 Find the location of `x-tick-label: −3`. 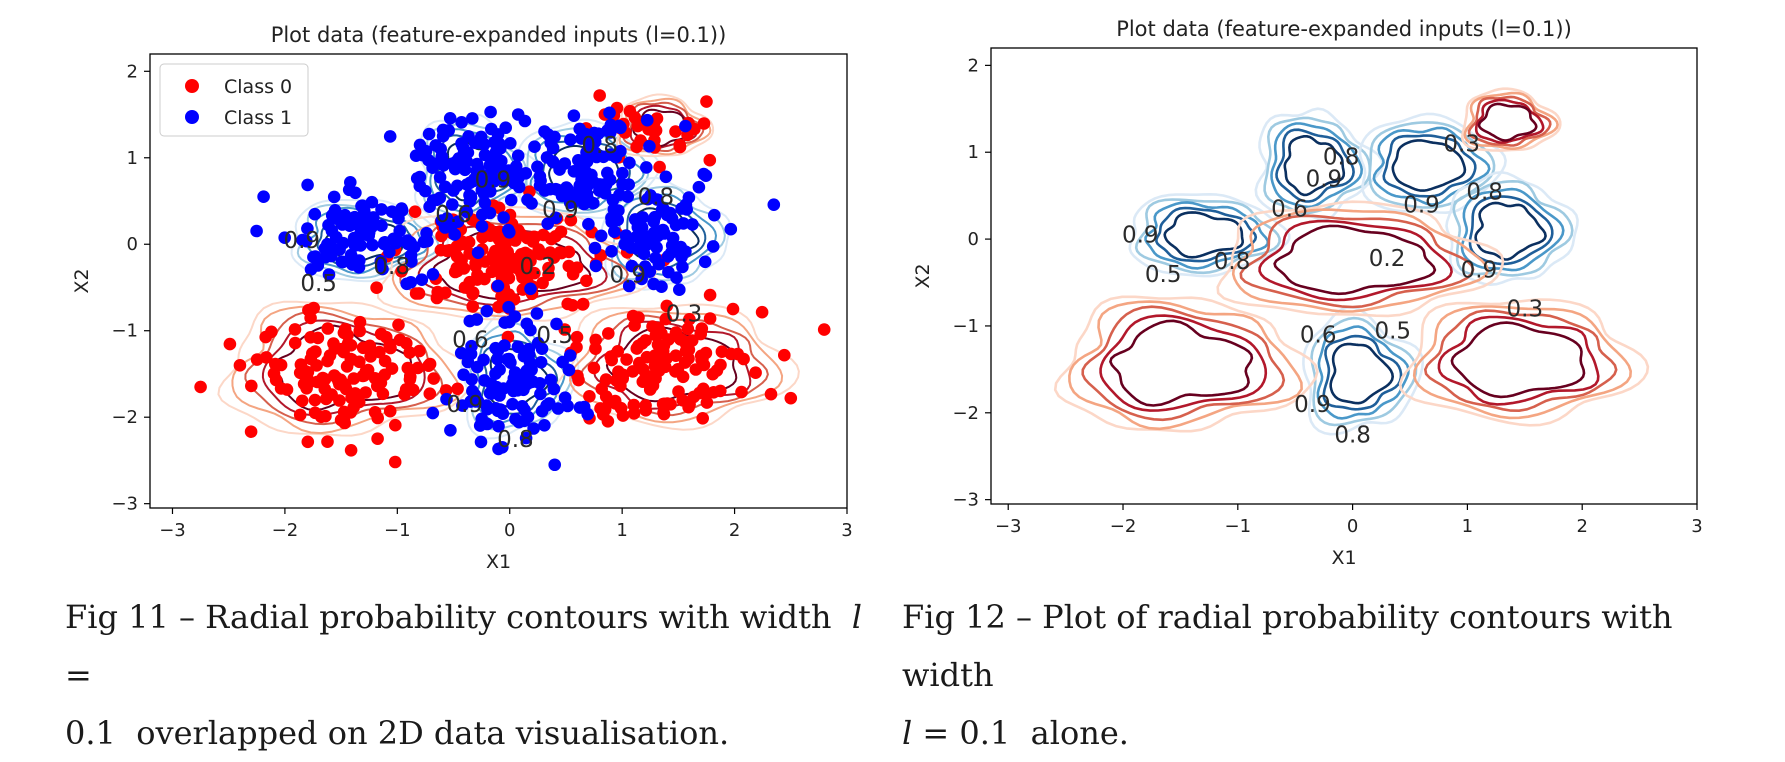

x-tick-label: −3 is located at coordinates (1008, 526).